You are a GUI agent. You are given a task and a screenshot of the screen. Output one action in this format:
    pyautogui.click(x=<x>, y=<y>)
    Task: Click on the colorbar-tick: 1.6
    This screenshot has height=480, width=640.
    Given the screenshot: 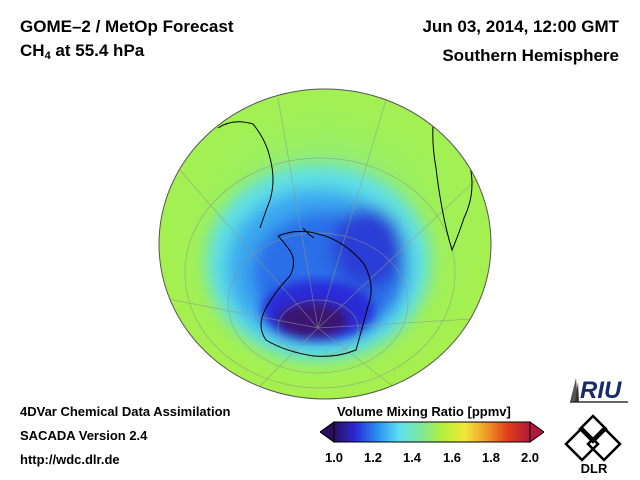 What is the action you would take?
    pyautogui.click(x=452, y=457)
    